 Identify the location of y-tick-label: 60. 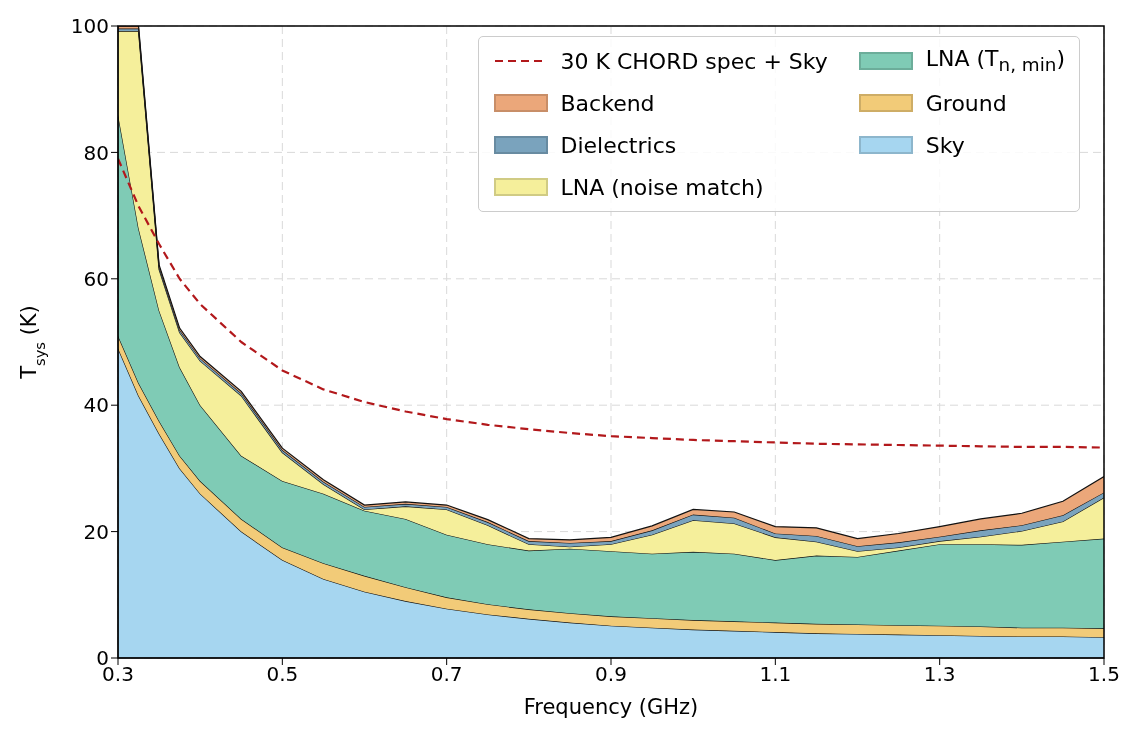
(96, 278).